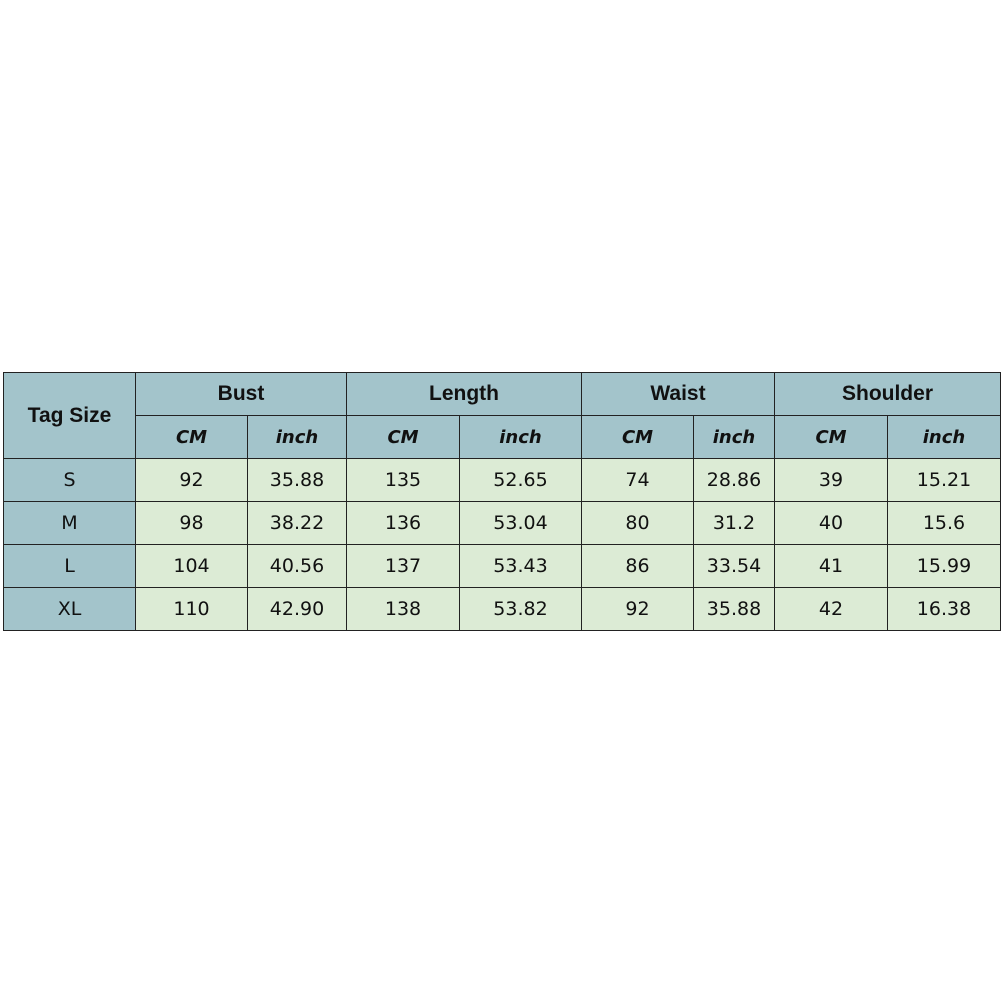 The height and width of the screenshot is (1002, 1002). What do you see at coordinates (241, 394) in the screenshot?
I see `bust-header: Bust` at bounding box center [241, 394].